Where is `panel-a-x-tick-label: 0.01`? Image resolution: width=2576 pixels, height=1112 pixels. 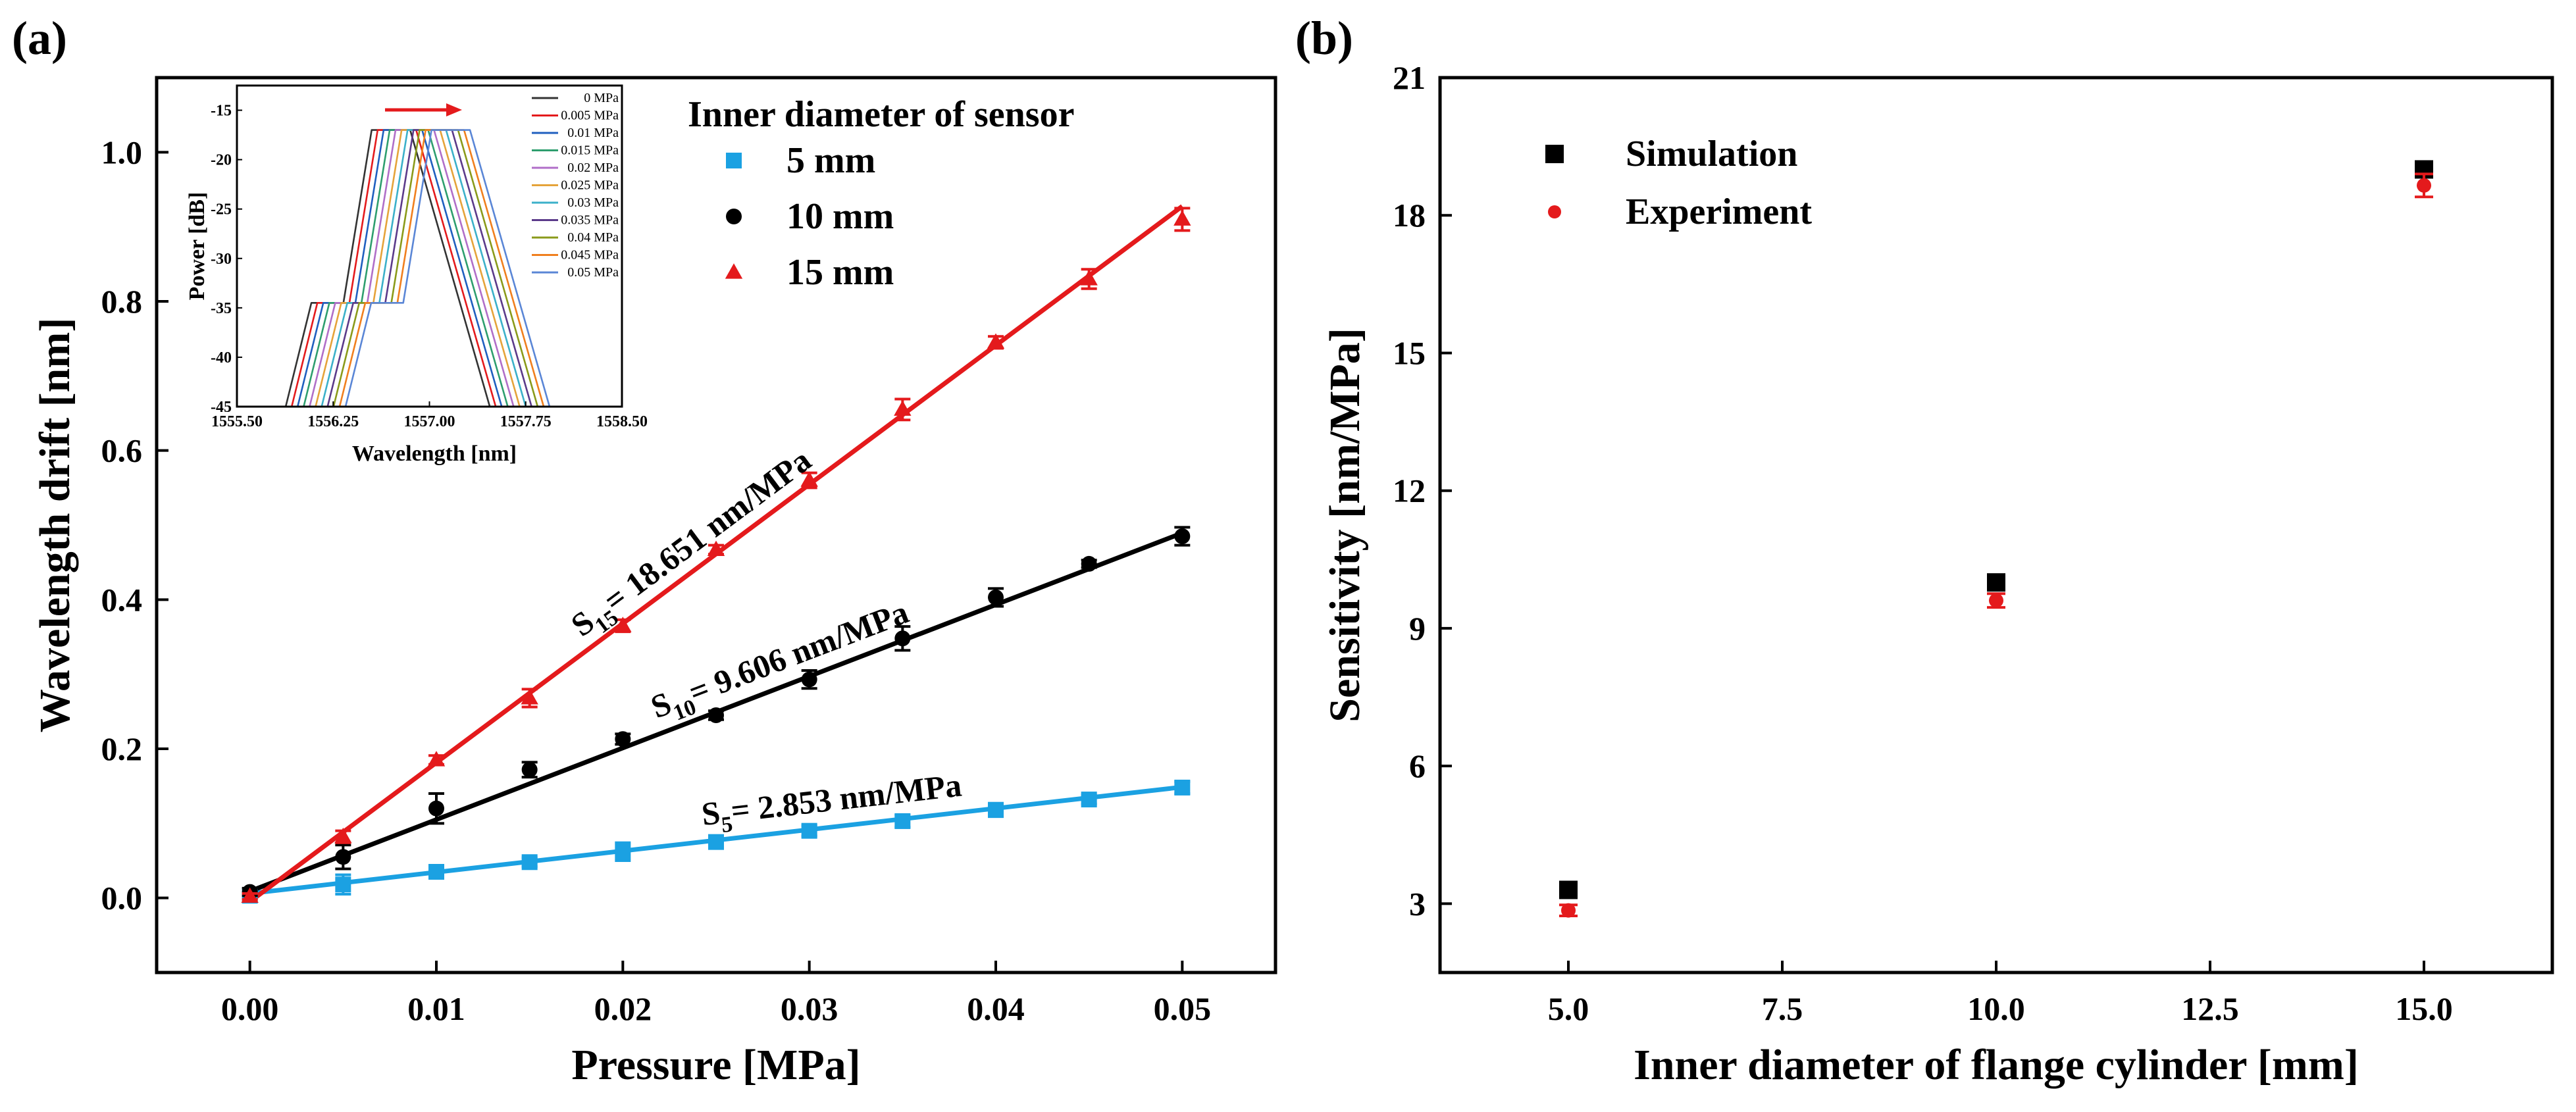 panel-a-x-tick-label: 0.01 is located at coordinates (436, 1008).